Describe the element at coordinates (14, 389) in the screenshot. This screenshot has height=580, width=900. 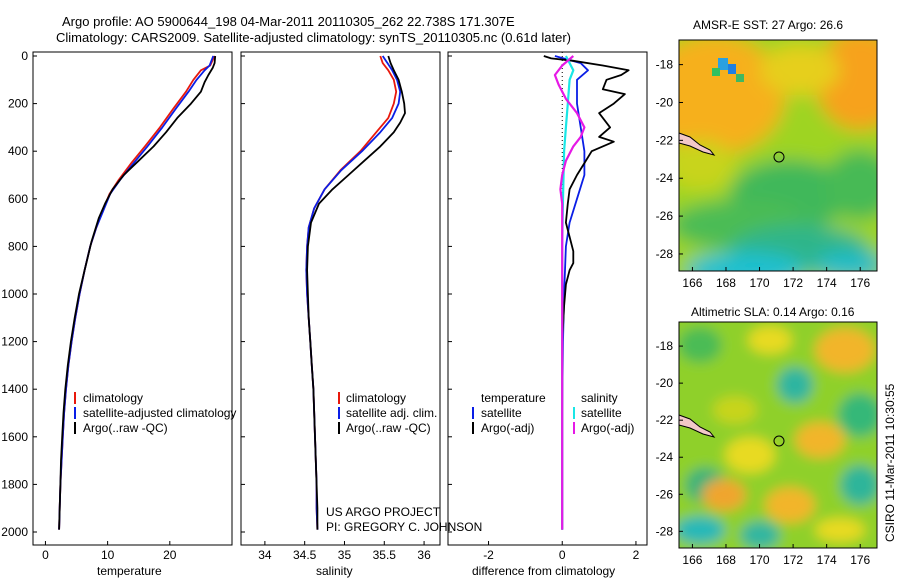
I see `depth-tick-label: 1400` at that location.